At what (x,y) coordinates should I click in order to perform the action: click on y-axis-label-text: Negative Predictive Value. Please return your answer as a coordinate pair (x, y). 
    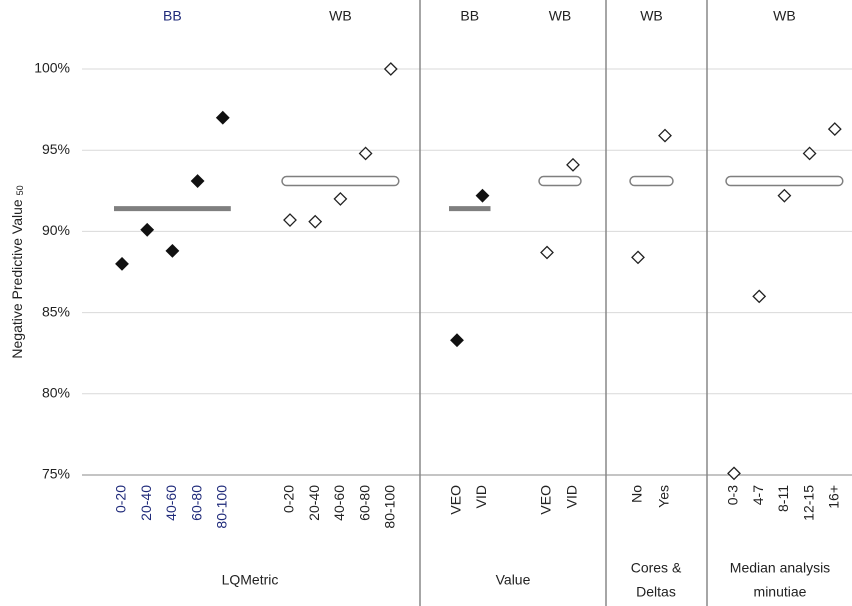
    Looking at the image, I should click on (17, 278).